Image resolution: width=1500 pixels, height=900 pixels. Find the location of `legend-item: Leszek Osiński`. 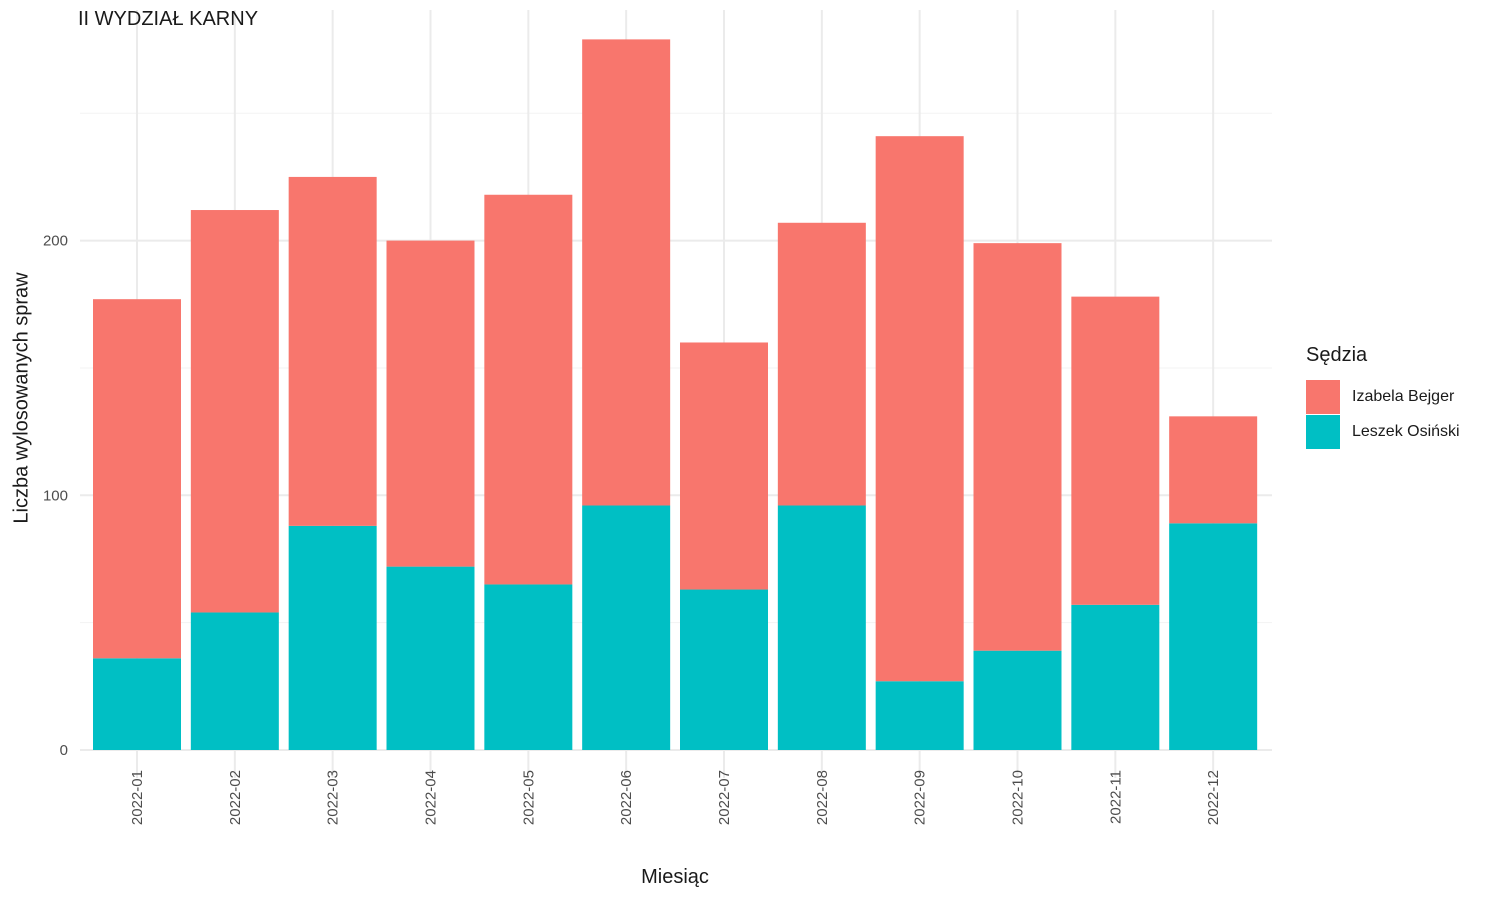

legend-item: Leszek Osiński is located at coordinates (1383, 431).